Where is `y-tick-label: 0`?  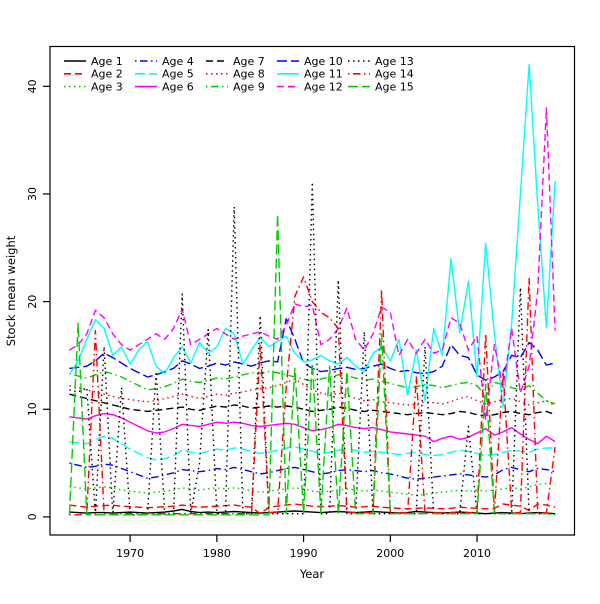
y-tick-label: 0 is located at coordinates (32, 516).